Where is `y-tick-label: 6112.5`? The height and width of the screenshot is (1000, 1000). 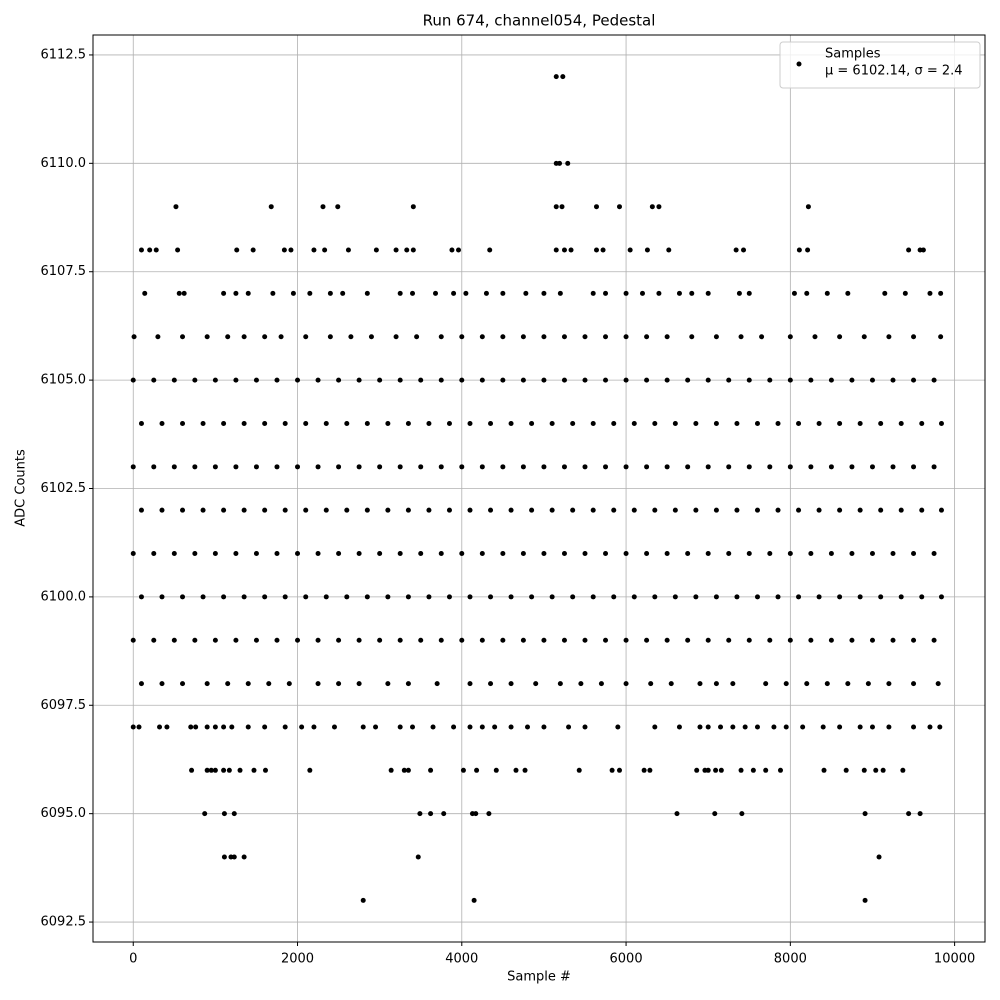 y-tick-label: 6112.5 is located at coordinates (64, 54).